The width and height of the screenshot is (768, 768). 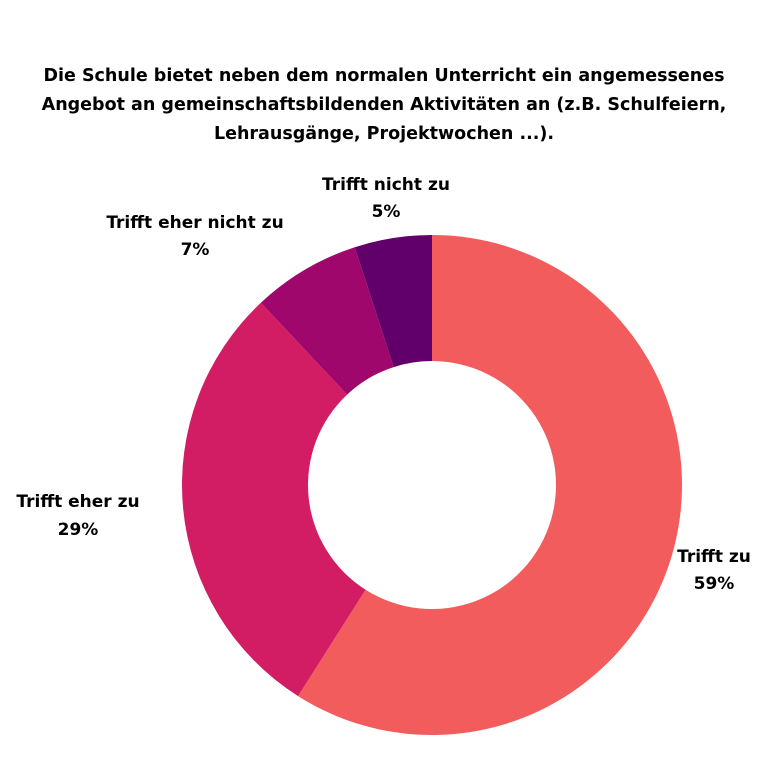 What do you see at coordinates (195, 250) in the screenshot?
I see `slice-value-trifft-eher-nicht-zu: 7%` at bounding box center [195, 250].